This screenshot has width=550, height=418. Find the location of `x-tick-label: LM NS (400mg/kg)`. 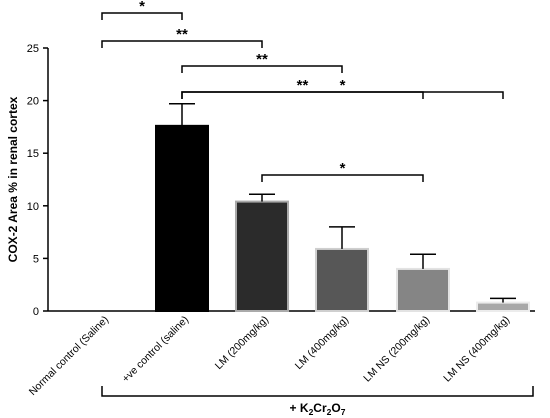

x-tick-label: LM NS (400mg/kg) is located at coordinates (476, 349).